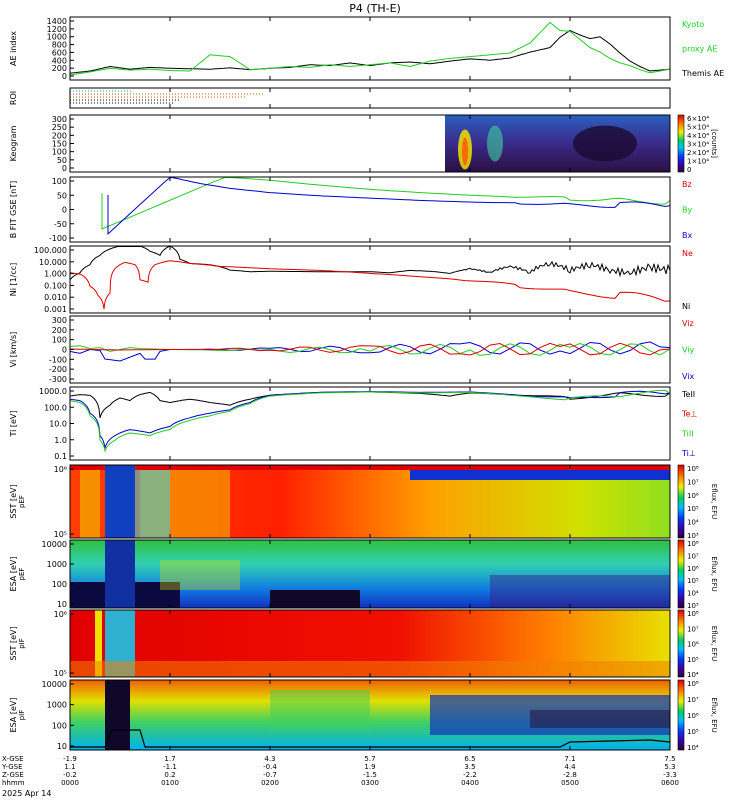 The width and height of the screenshot is (750, 800). I want to click on xaxis-tick-label: -0.4, so click(270, 767).